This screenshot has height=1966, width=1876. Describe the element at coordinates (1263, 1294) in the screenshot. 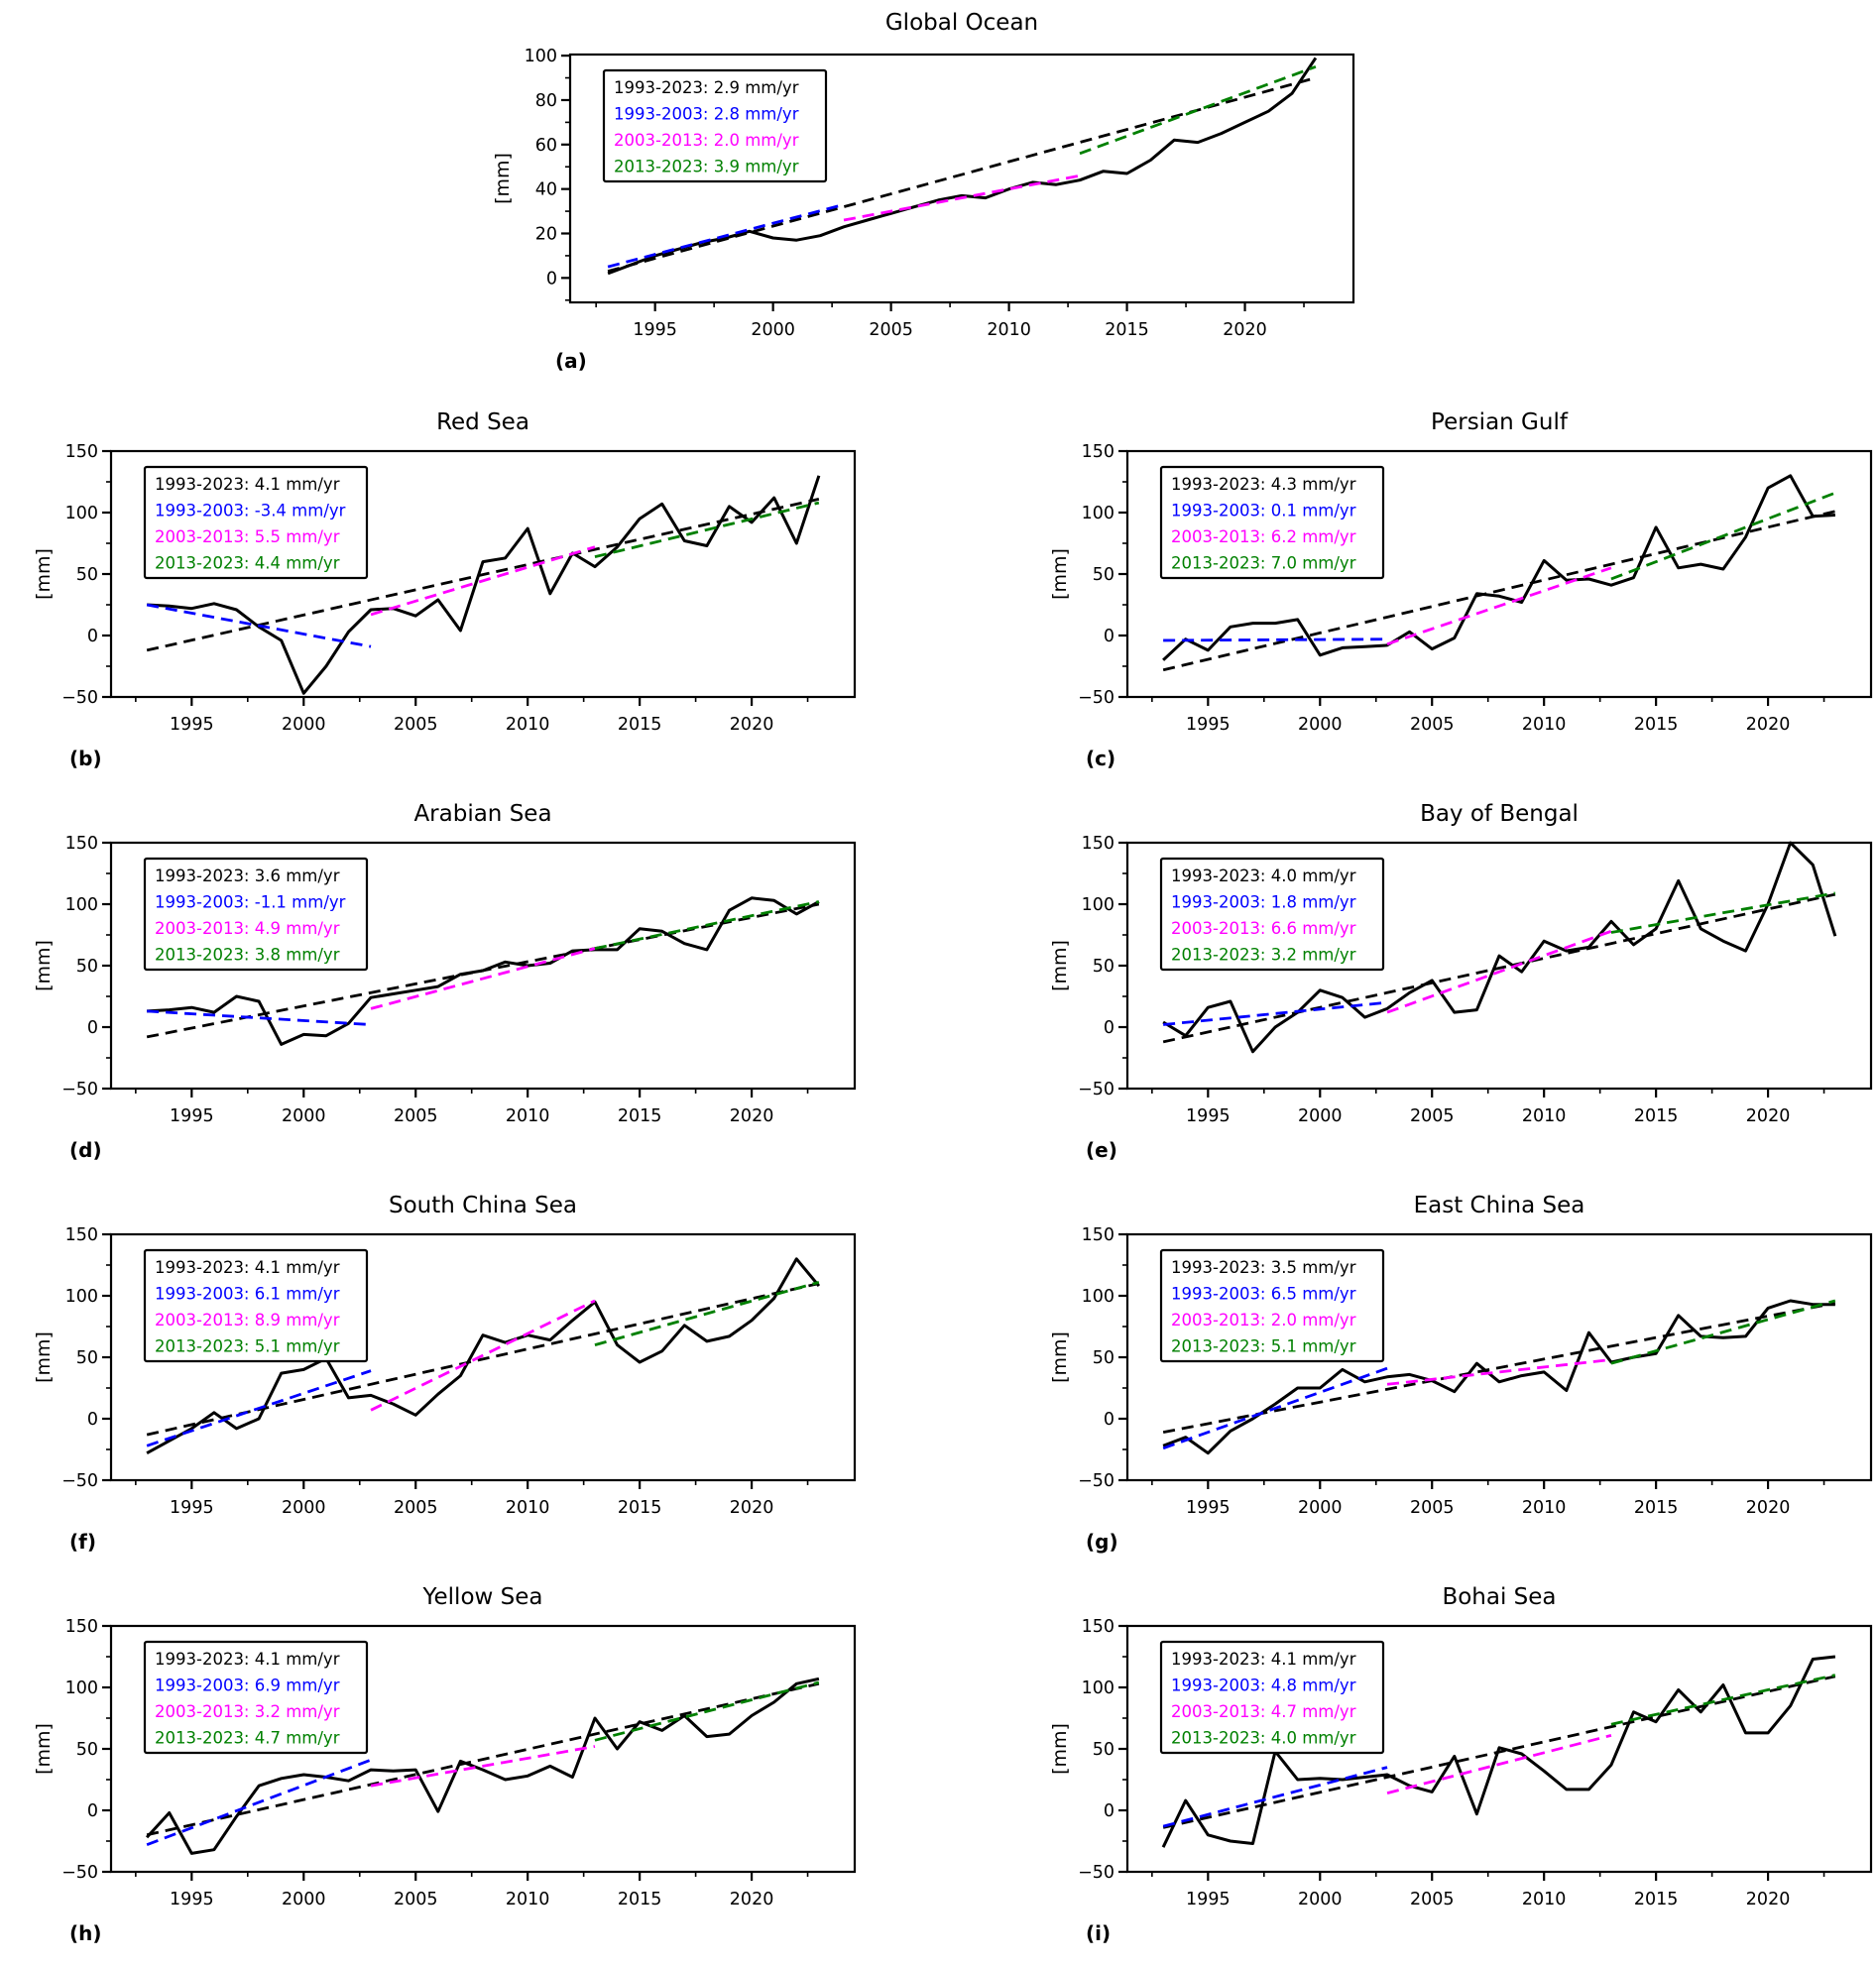

I see `legend-entry: 1993-2003: 6.5 mm/yr` at that location.